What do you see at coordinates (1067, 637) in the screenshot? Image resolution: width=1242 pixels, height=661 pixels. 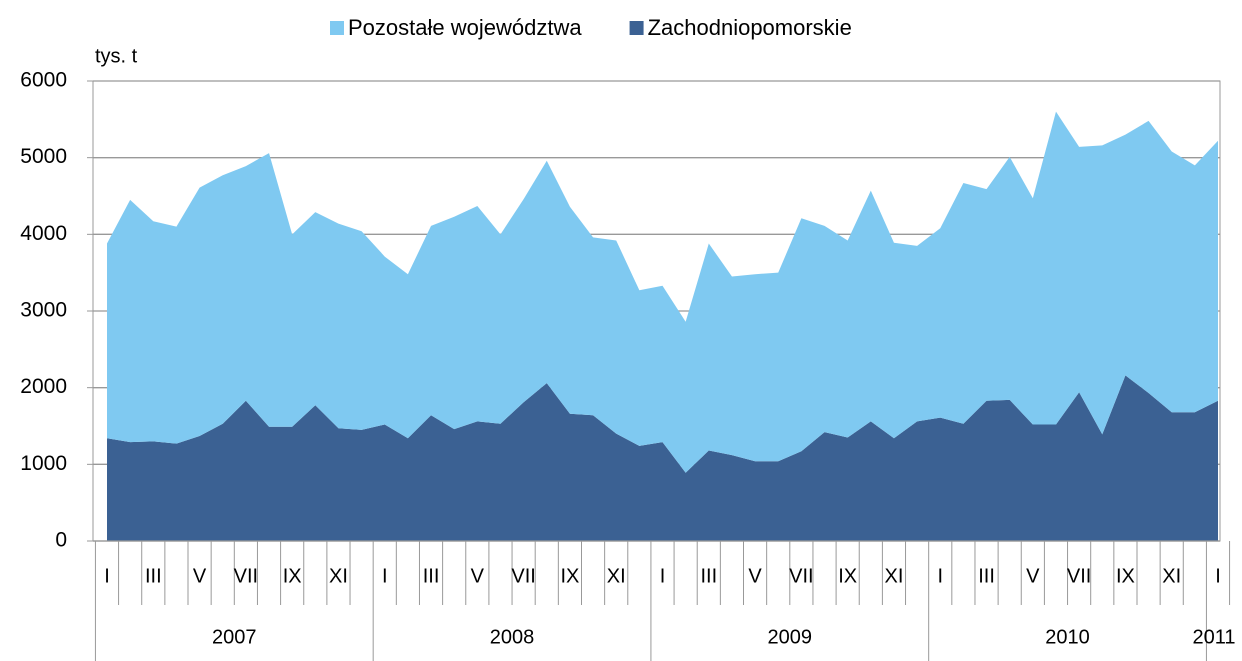 I see `year-label: 2010` at bounding box center [1067, 637].